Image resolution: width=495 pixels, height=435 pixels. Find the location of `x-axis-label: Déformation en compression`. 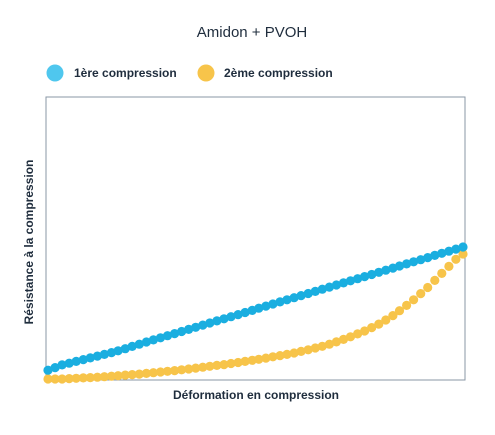

x-axis-label: Déformation en compression is located at coordinates (256, 395).